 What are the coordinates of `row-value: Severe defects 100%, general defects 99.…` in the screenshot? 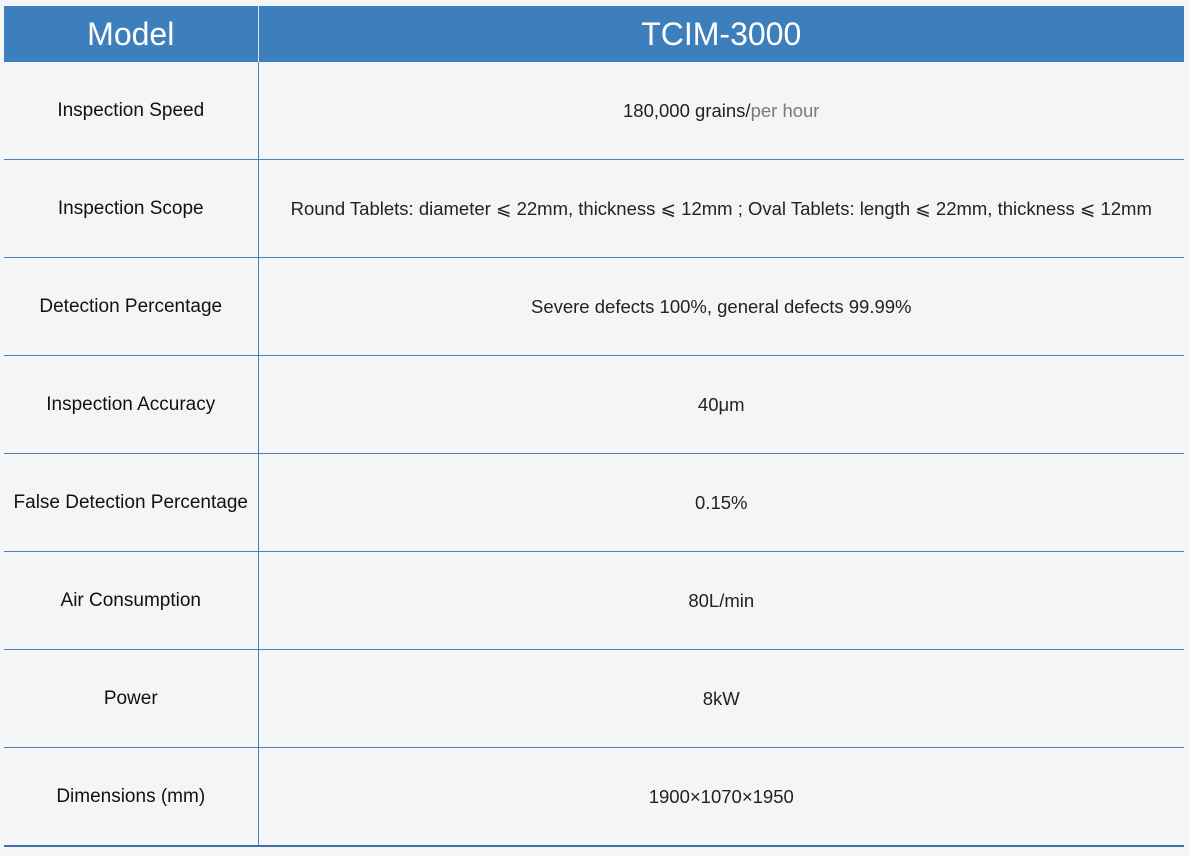 It's located at (721, 306).